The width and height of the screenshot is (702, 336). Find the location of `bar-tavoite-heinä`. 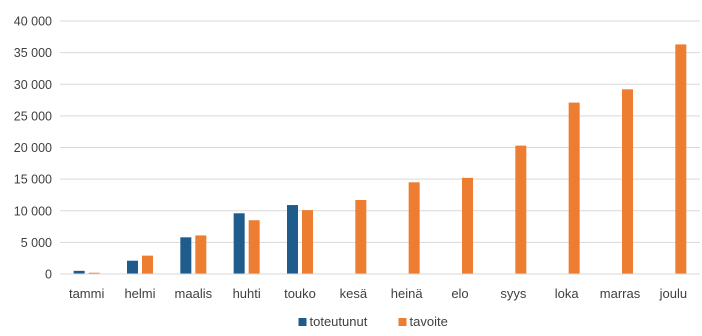

bar-tavoite-heinä is located at coordinates (414, 228).